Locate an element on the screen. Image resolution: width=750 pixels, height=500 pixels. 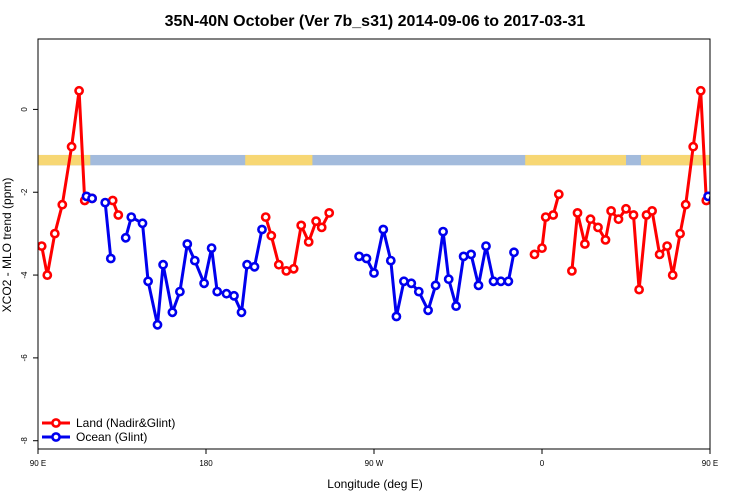
x-axis-label: Longitude (deg E) is located at coordinates (374, 484).